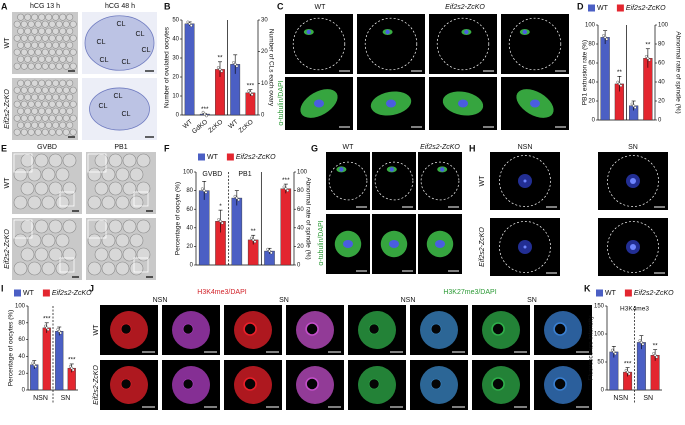 Image resolution: width=685 pixels, height=425 pixels. Describe the element at coordinates (175, 59) in the screenshot. I see `y-tick-label: 30` at that location.